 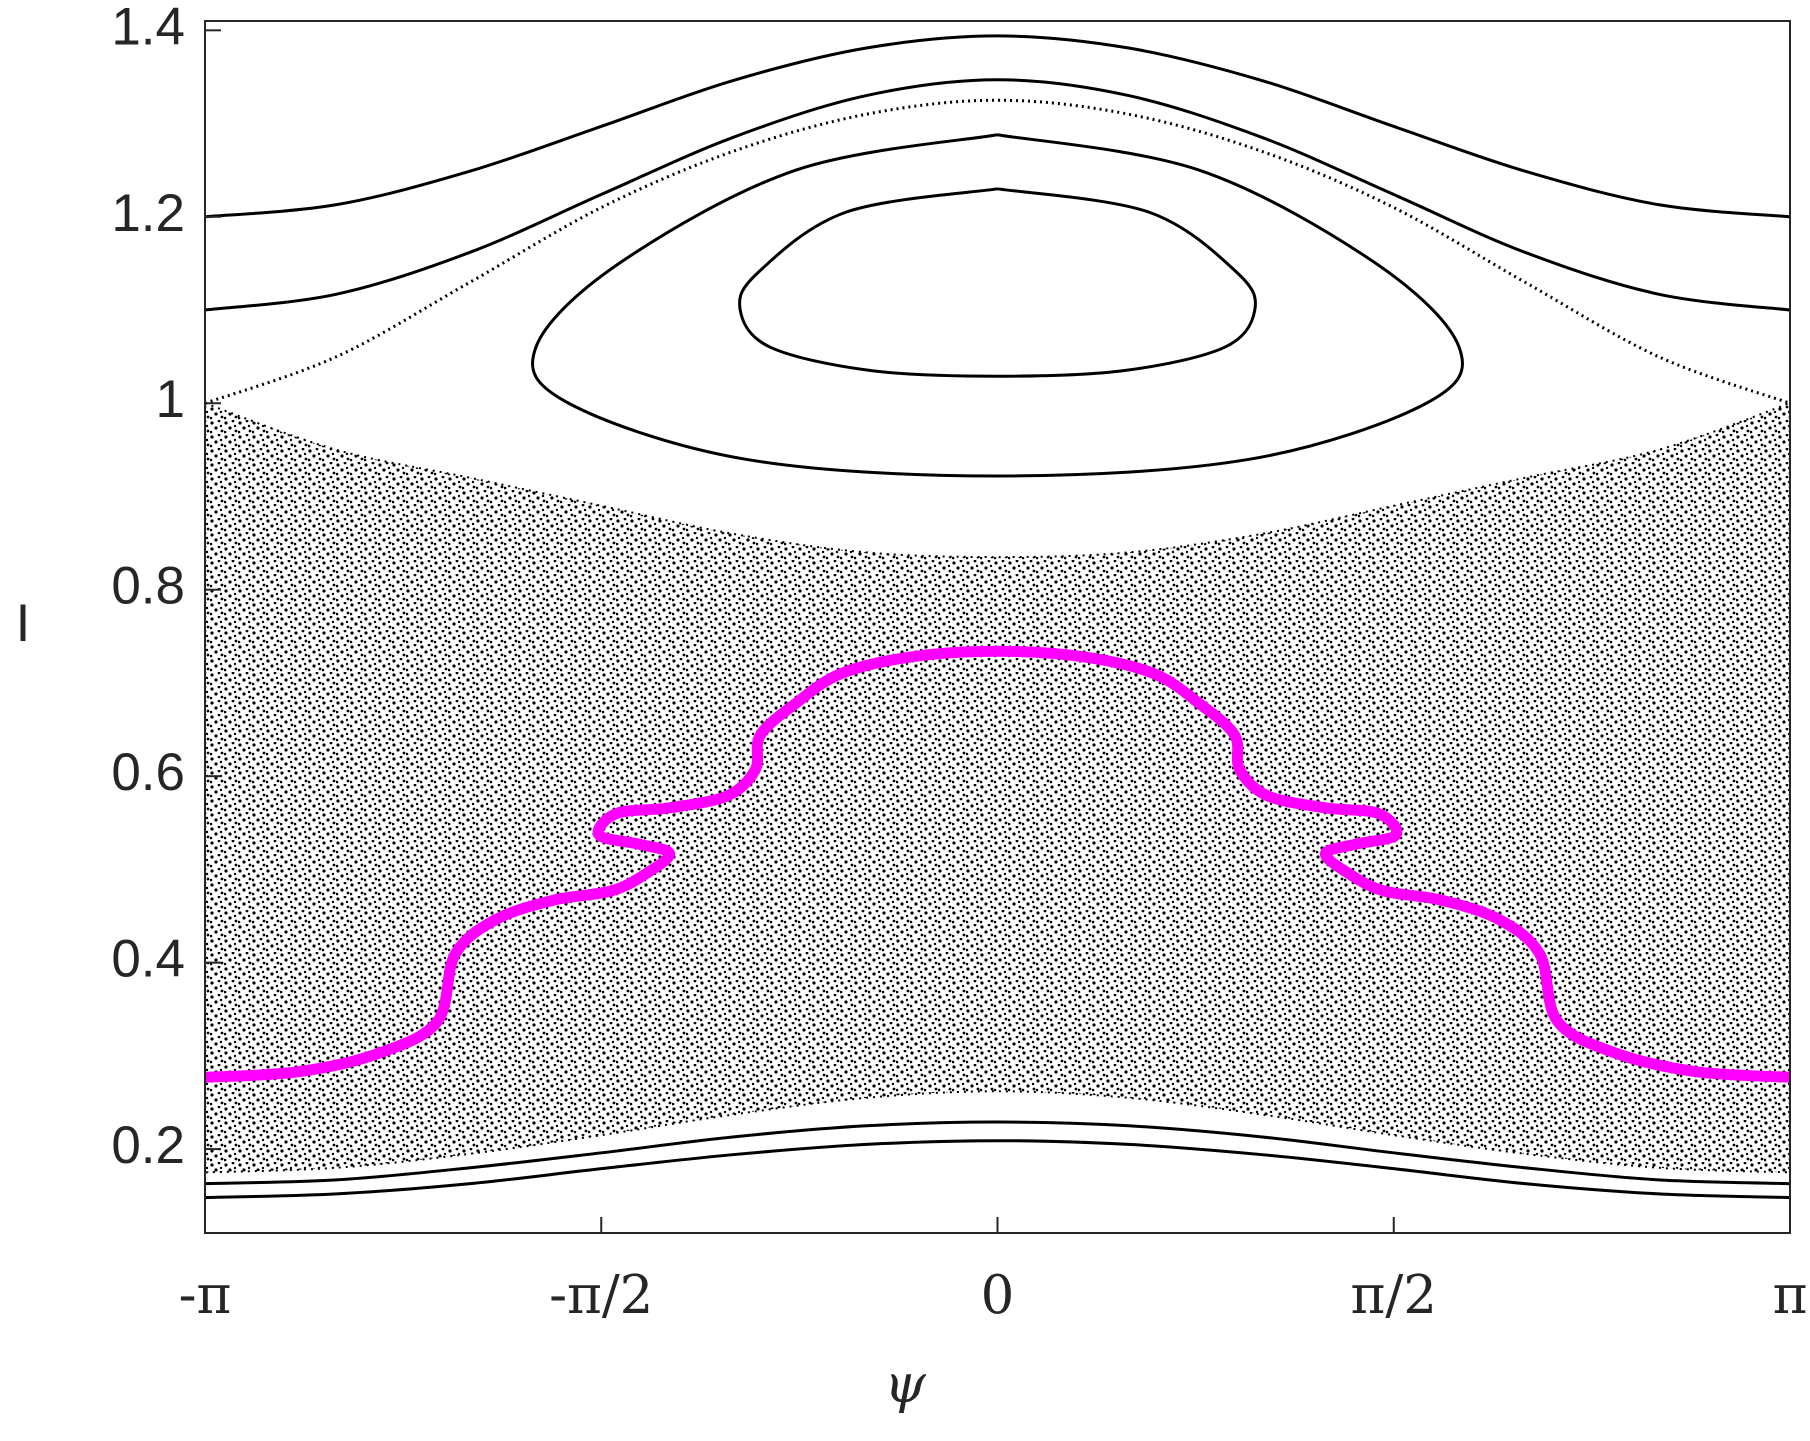 What do you see at coordinates (205, 1295) in the screenshot?
I see `x-tick-label: -π` at bounding box center [205, 1295].